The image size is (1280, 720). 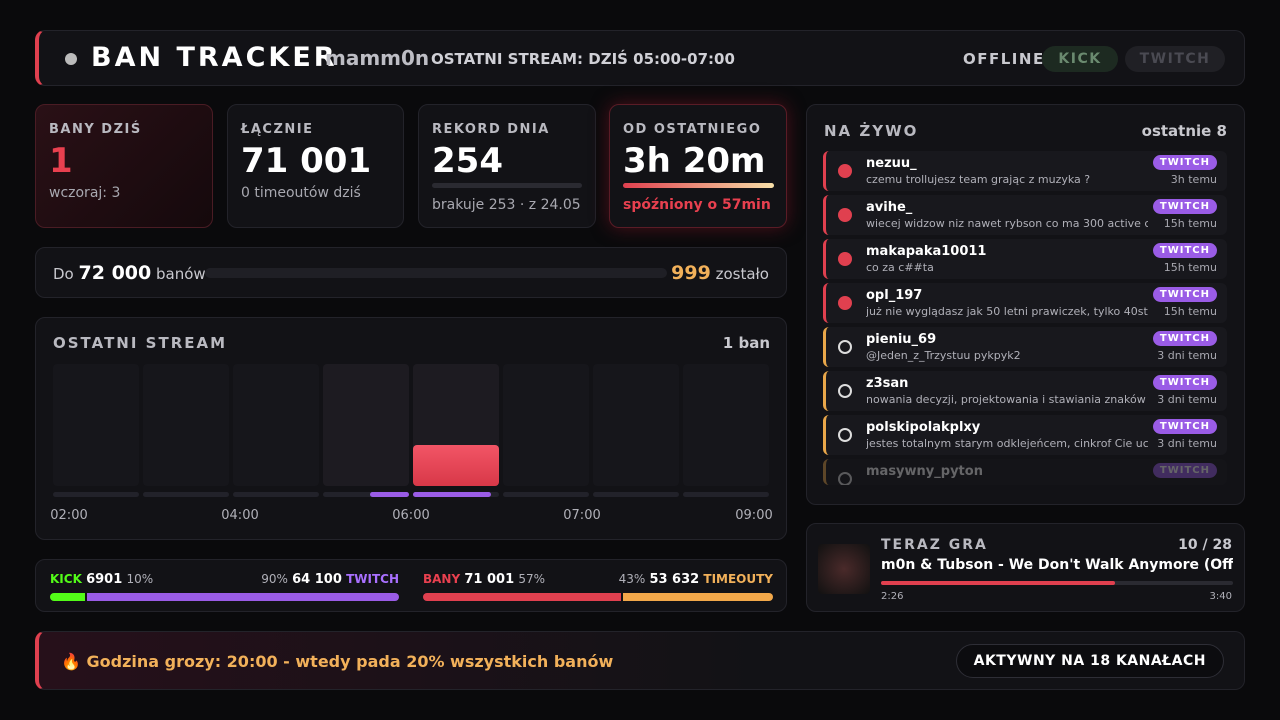 What do you see at coordinates (900, 267) in the screenshot?
I see `item-message: co za c##ta` at bounding box center [900, 267].